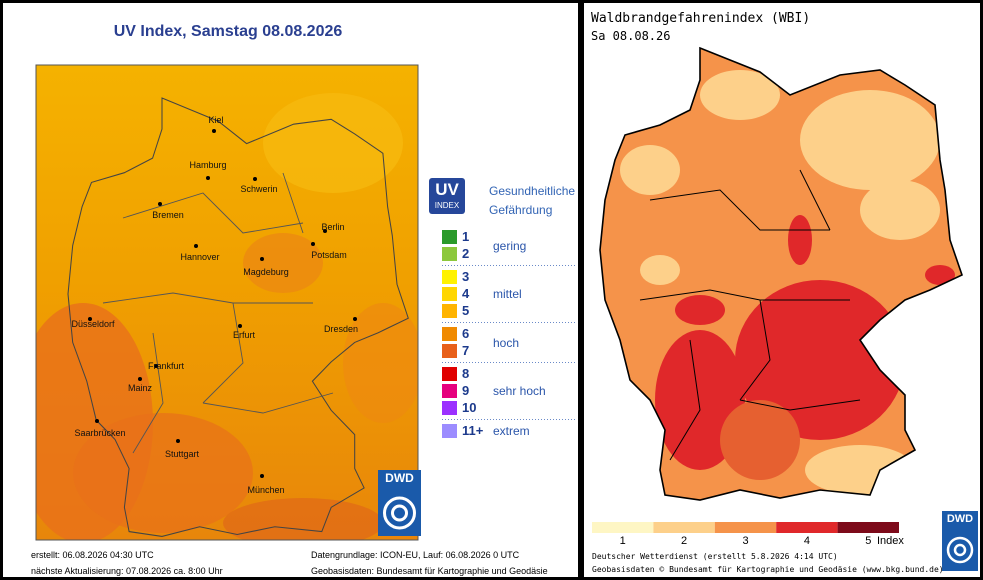 Image resolution: width=983 pixels, height=580 pixels. I want to click on legend-label: mittel, so click(507, 294).